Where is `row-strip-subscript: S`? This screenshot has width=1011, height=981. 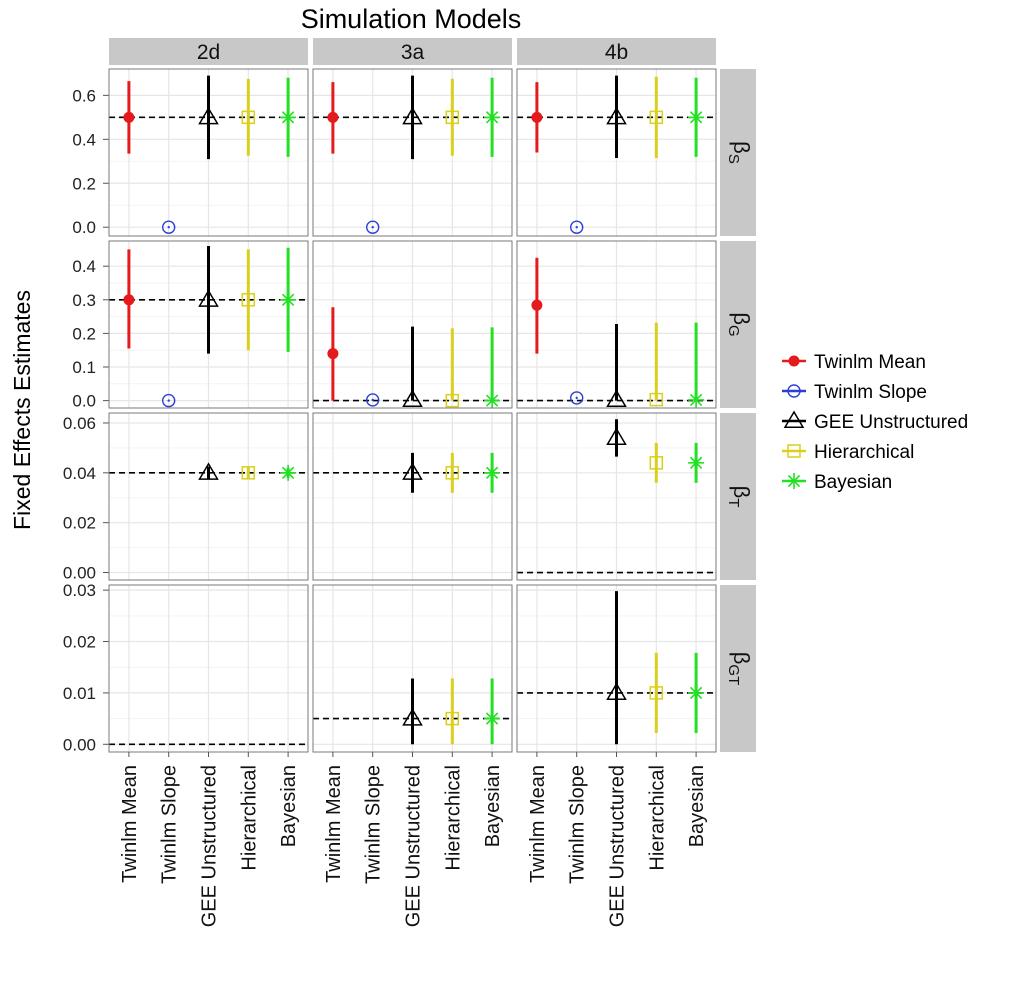
row-strip-subscript: S is located at coordinates (733, 159).